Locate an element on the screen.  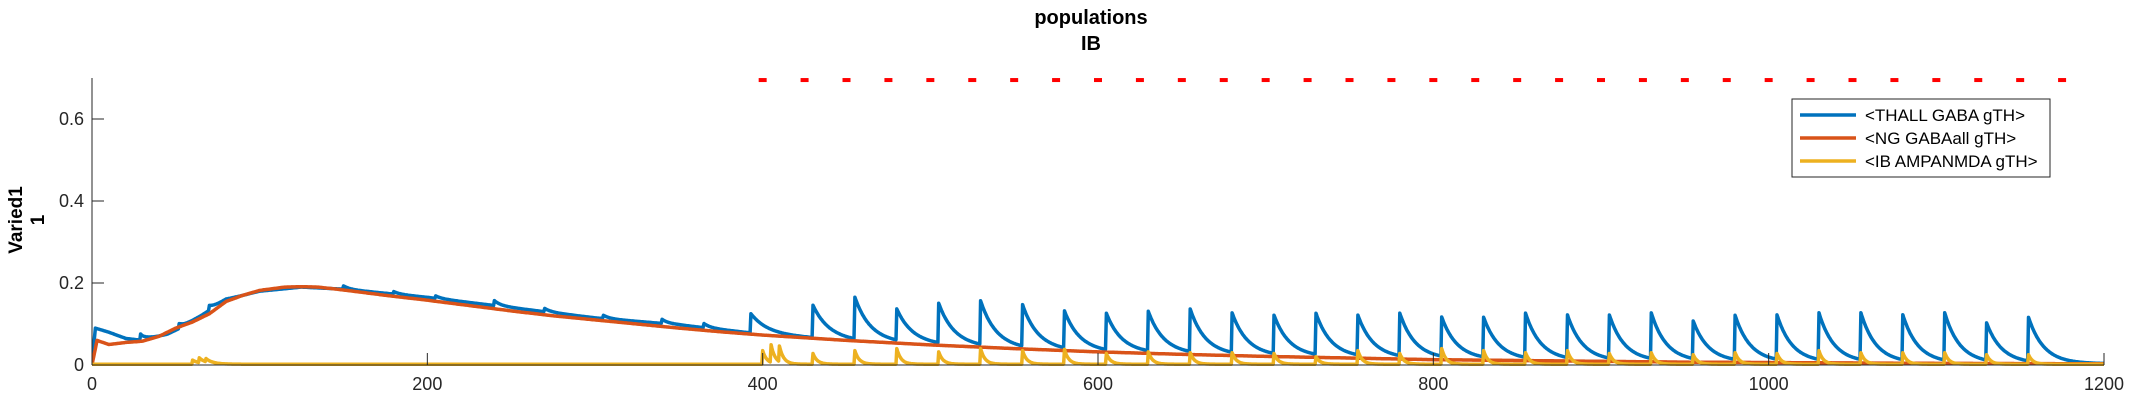
x-tick-label: 1000 is located at coordinates (1769, 384).